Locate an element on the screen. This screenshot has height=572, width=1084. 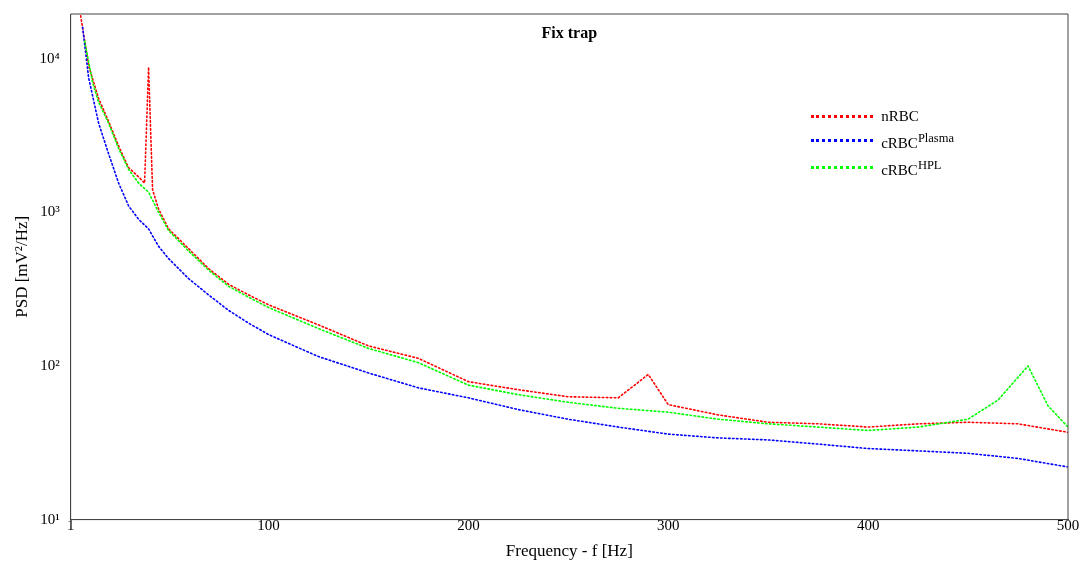
legend-label: cRBC$^{Plasma}$ is located at coordinates (917, 141).